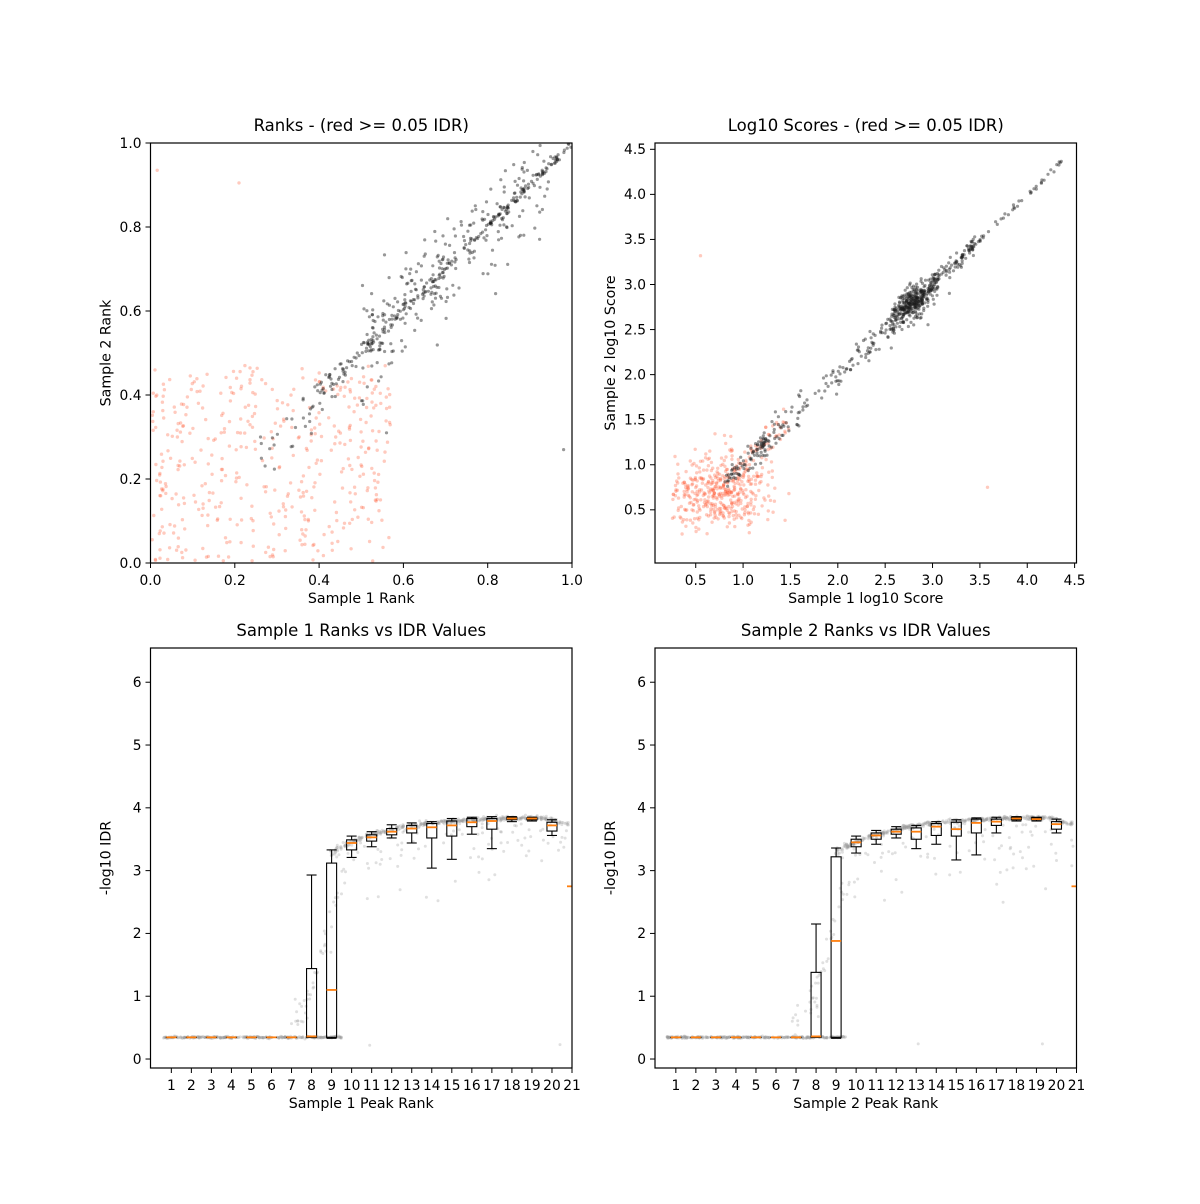 The height and width of the screenshot is (1204, 1200). Describe the element at coordinates (866, 125) in the screenshot. I see `subplot-title: Log10 Scores - (red >= 0.05 IDR)` at that location.